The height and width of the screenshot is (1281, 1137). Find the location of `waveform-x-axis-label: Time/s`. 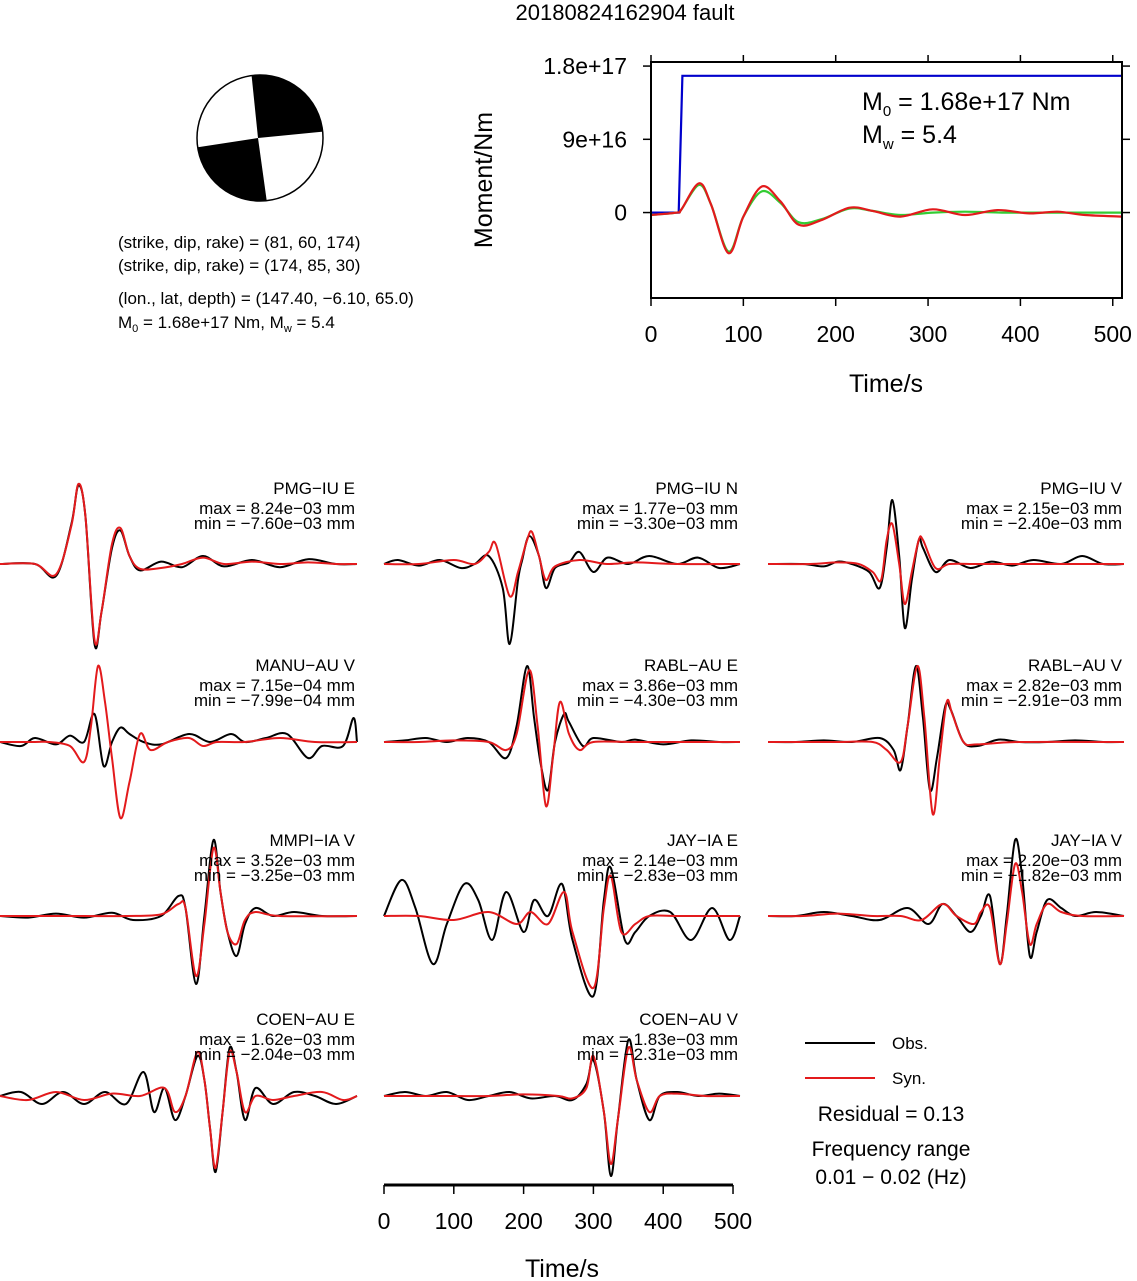

waveform-x-axis-label: Time/s is located at coordinates (562, 1268).